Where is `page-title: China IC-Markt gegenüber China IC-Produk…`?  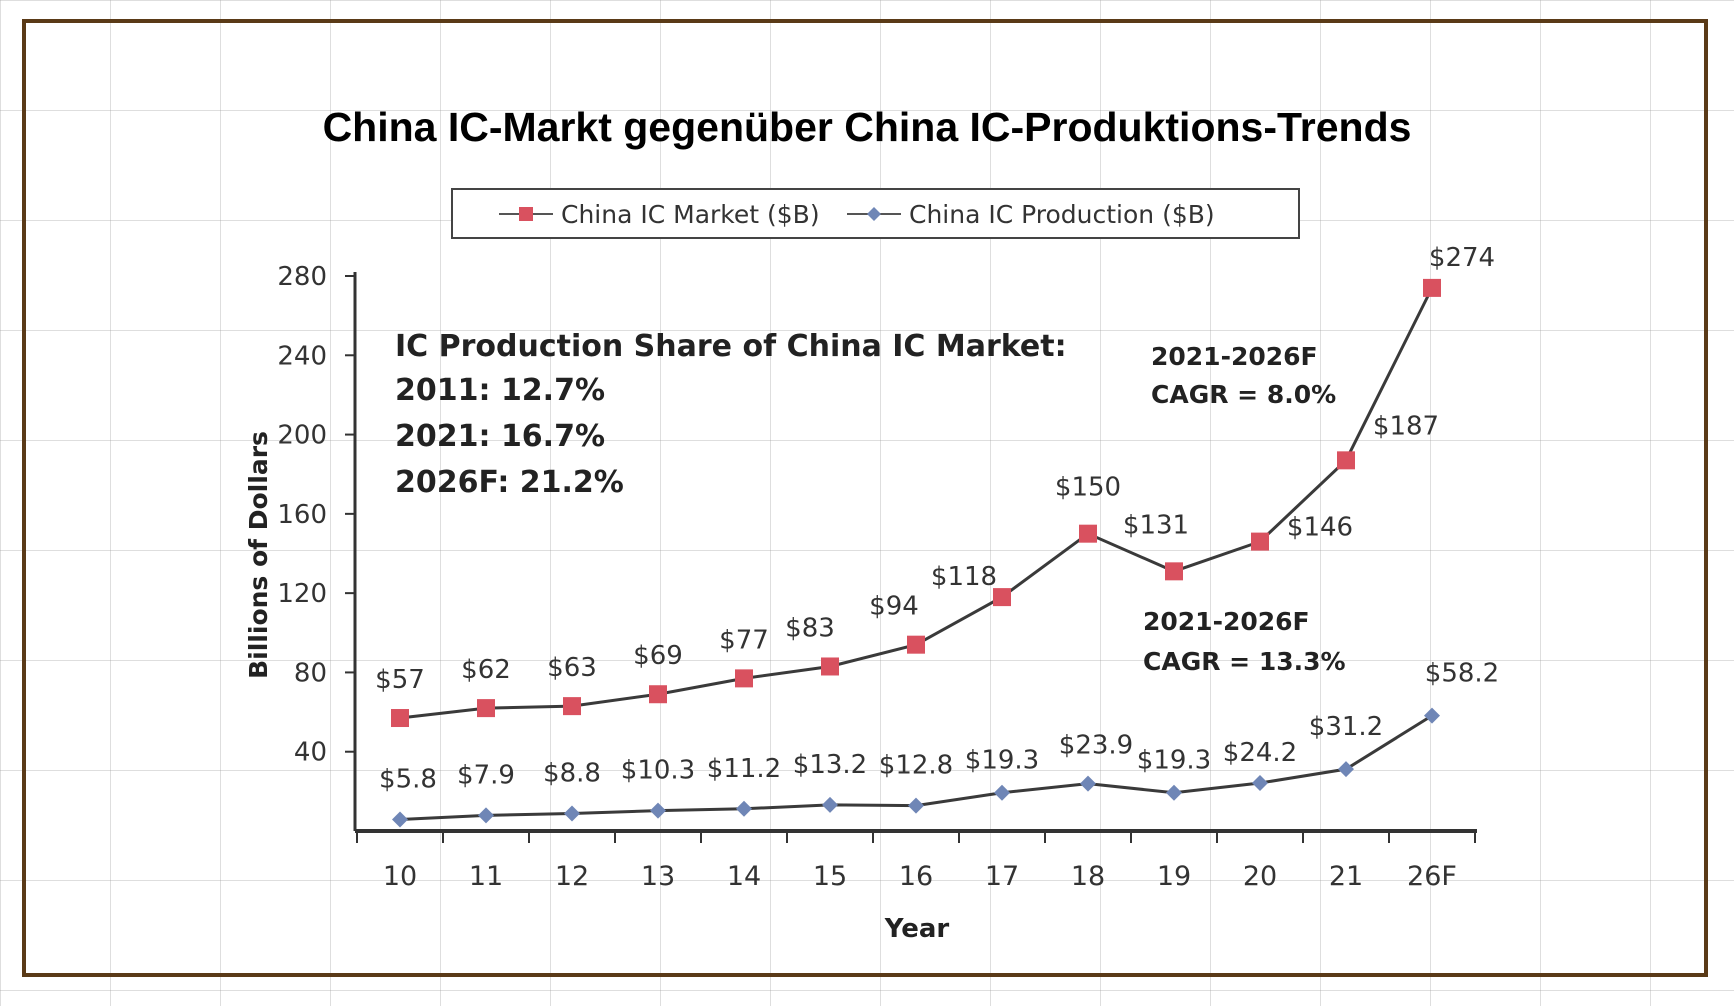
page-title: China IC-Markt gegenüber China IC-Produk… is located at coordinates (867, 127).